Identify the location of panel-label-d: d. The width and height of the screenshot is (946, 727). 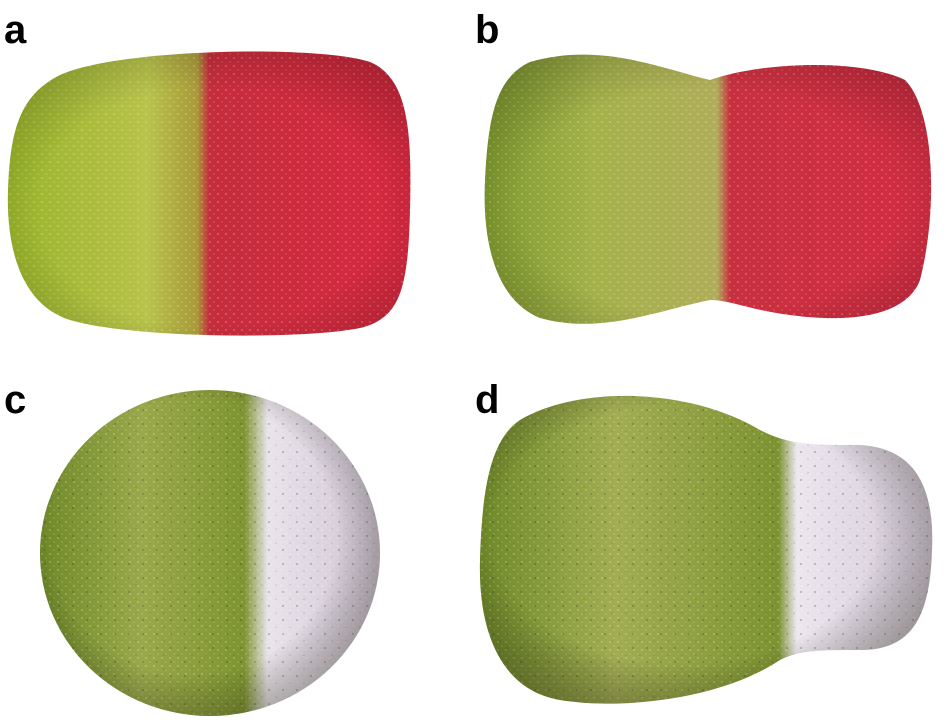
(487, 400).